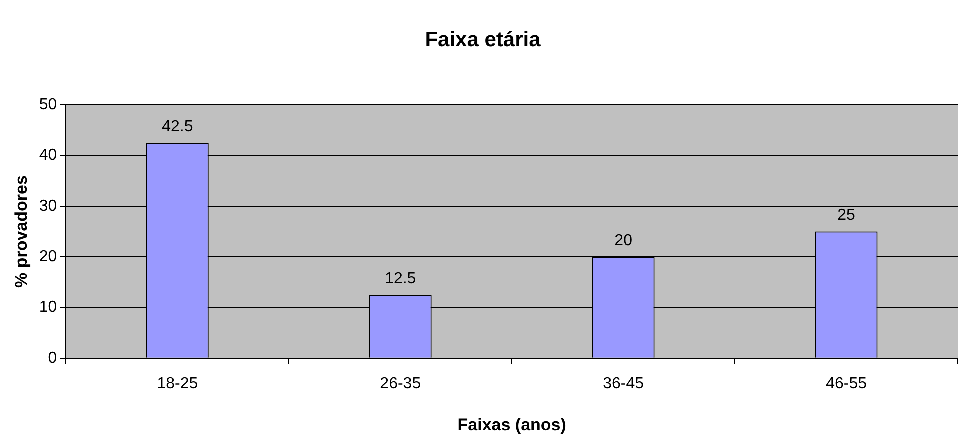  What do you see at coordinates (847, 215) in the screenshot?
I see `data-label: 25` at bounding box center [847, 215].